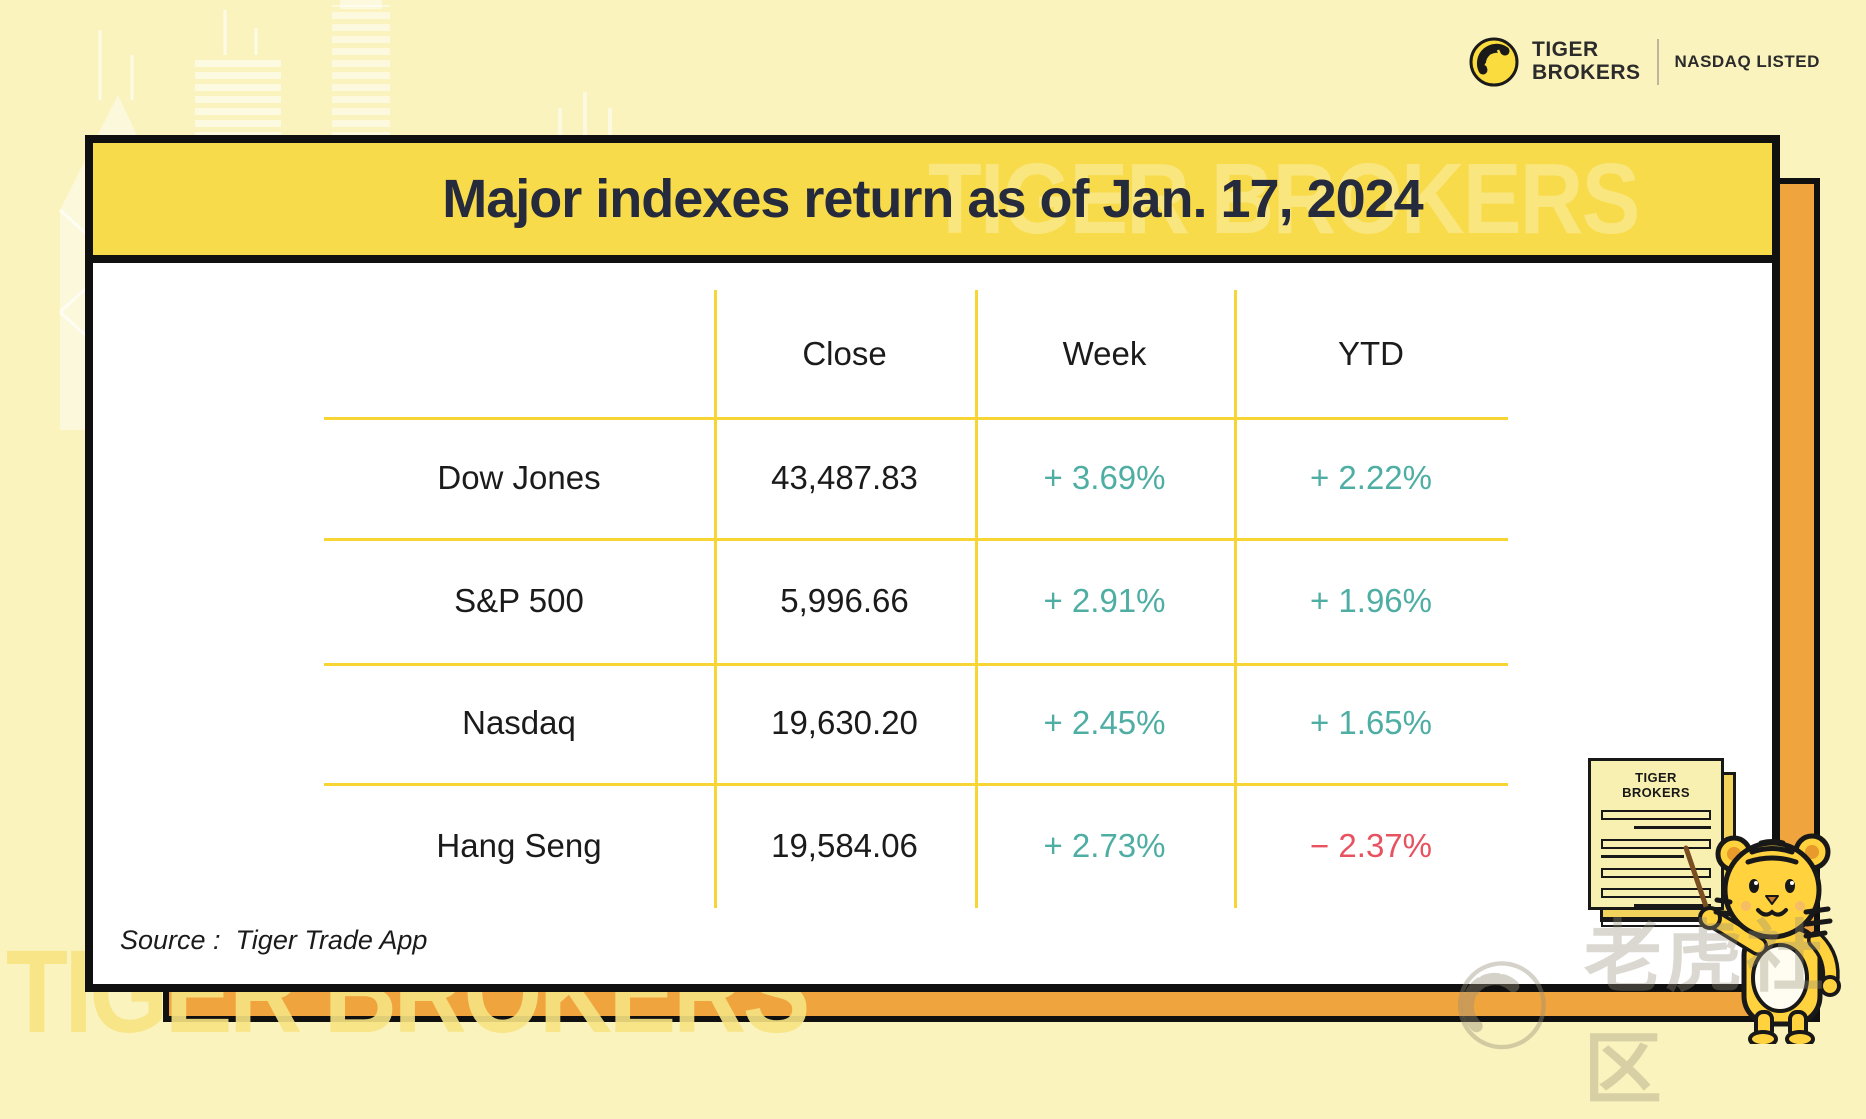  I want to click on row-label: Dow Jones, so click(519, 477).